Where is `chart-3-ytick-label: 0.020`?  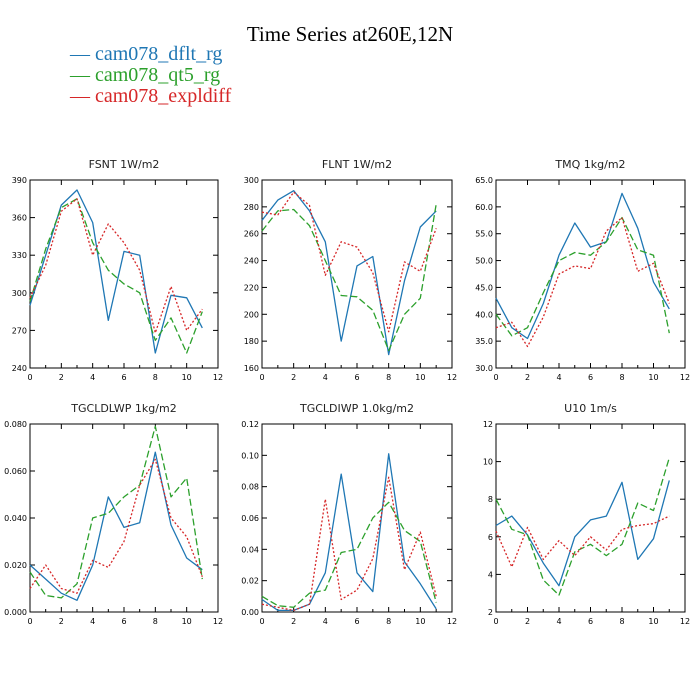
chart-3-ytick-label: 0.020 is located at coordinates (15, 565).